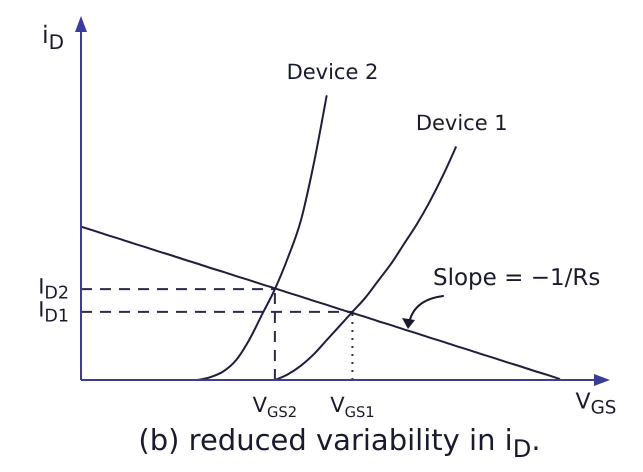  What do you see at coordinates (352, 406) in the screenshot?
I see `x-tick-label: V$_{GS1}$` at bounding box center [352, 406].